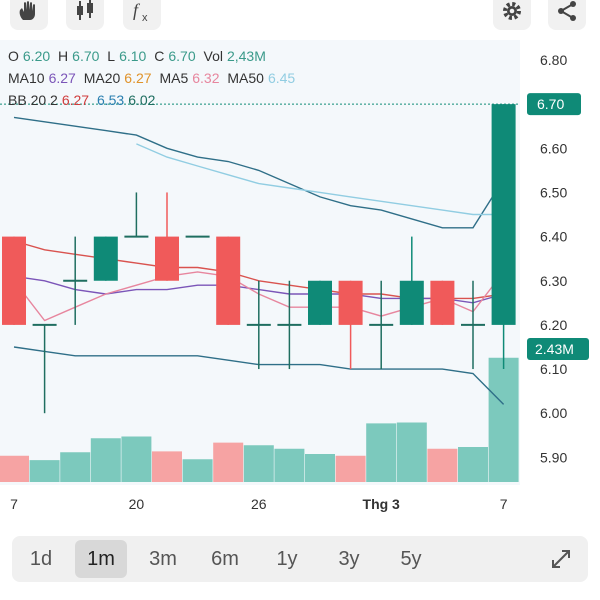 The height and width of the screenshot is (600, 600). Describe the element at coordinates (137, 504) in the screenshot. I see `x-tick-label: 20` at that location.